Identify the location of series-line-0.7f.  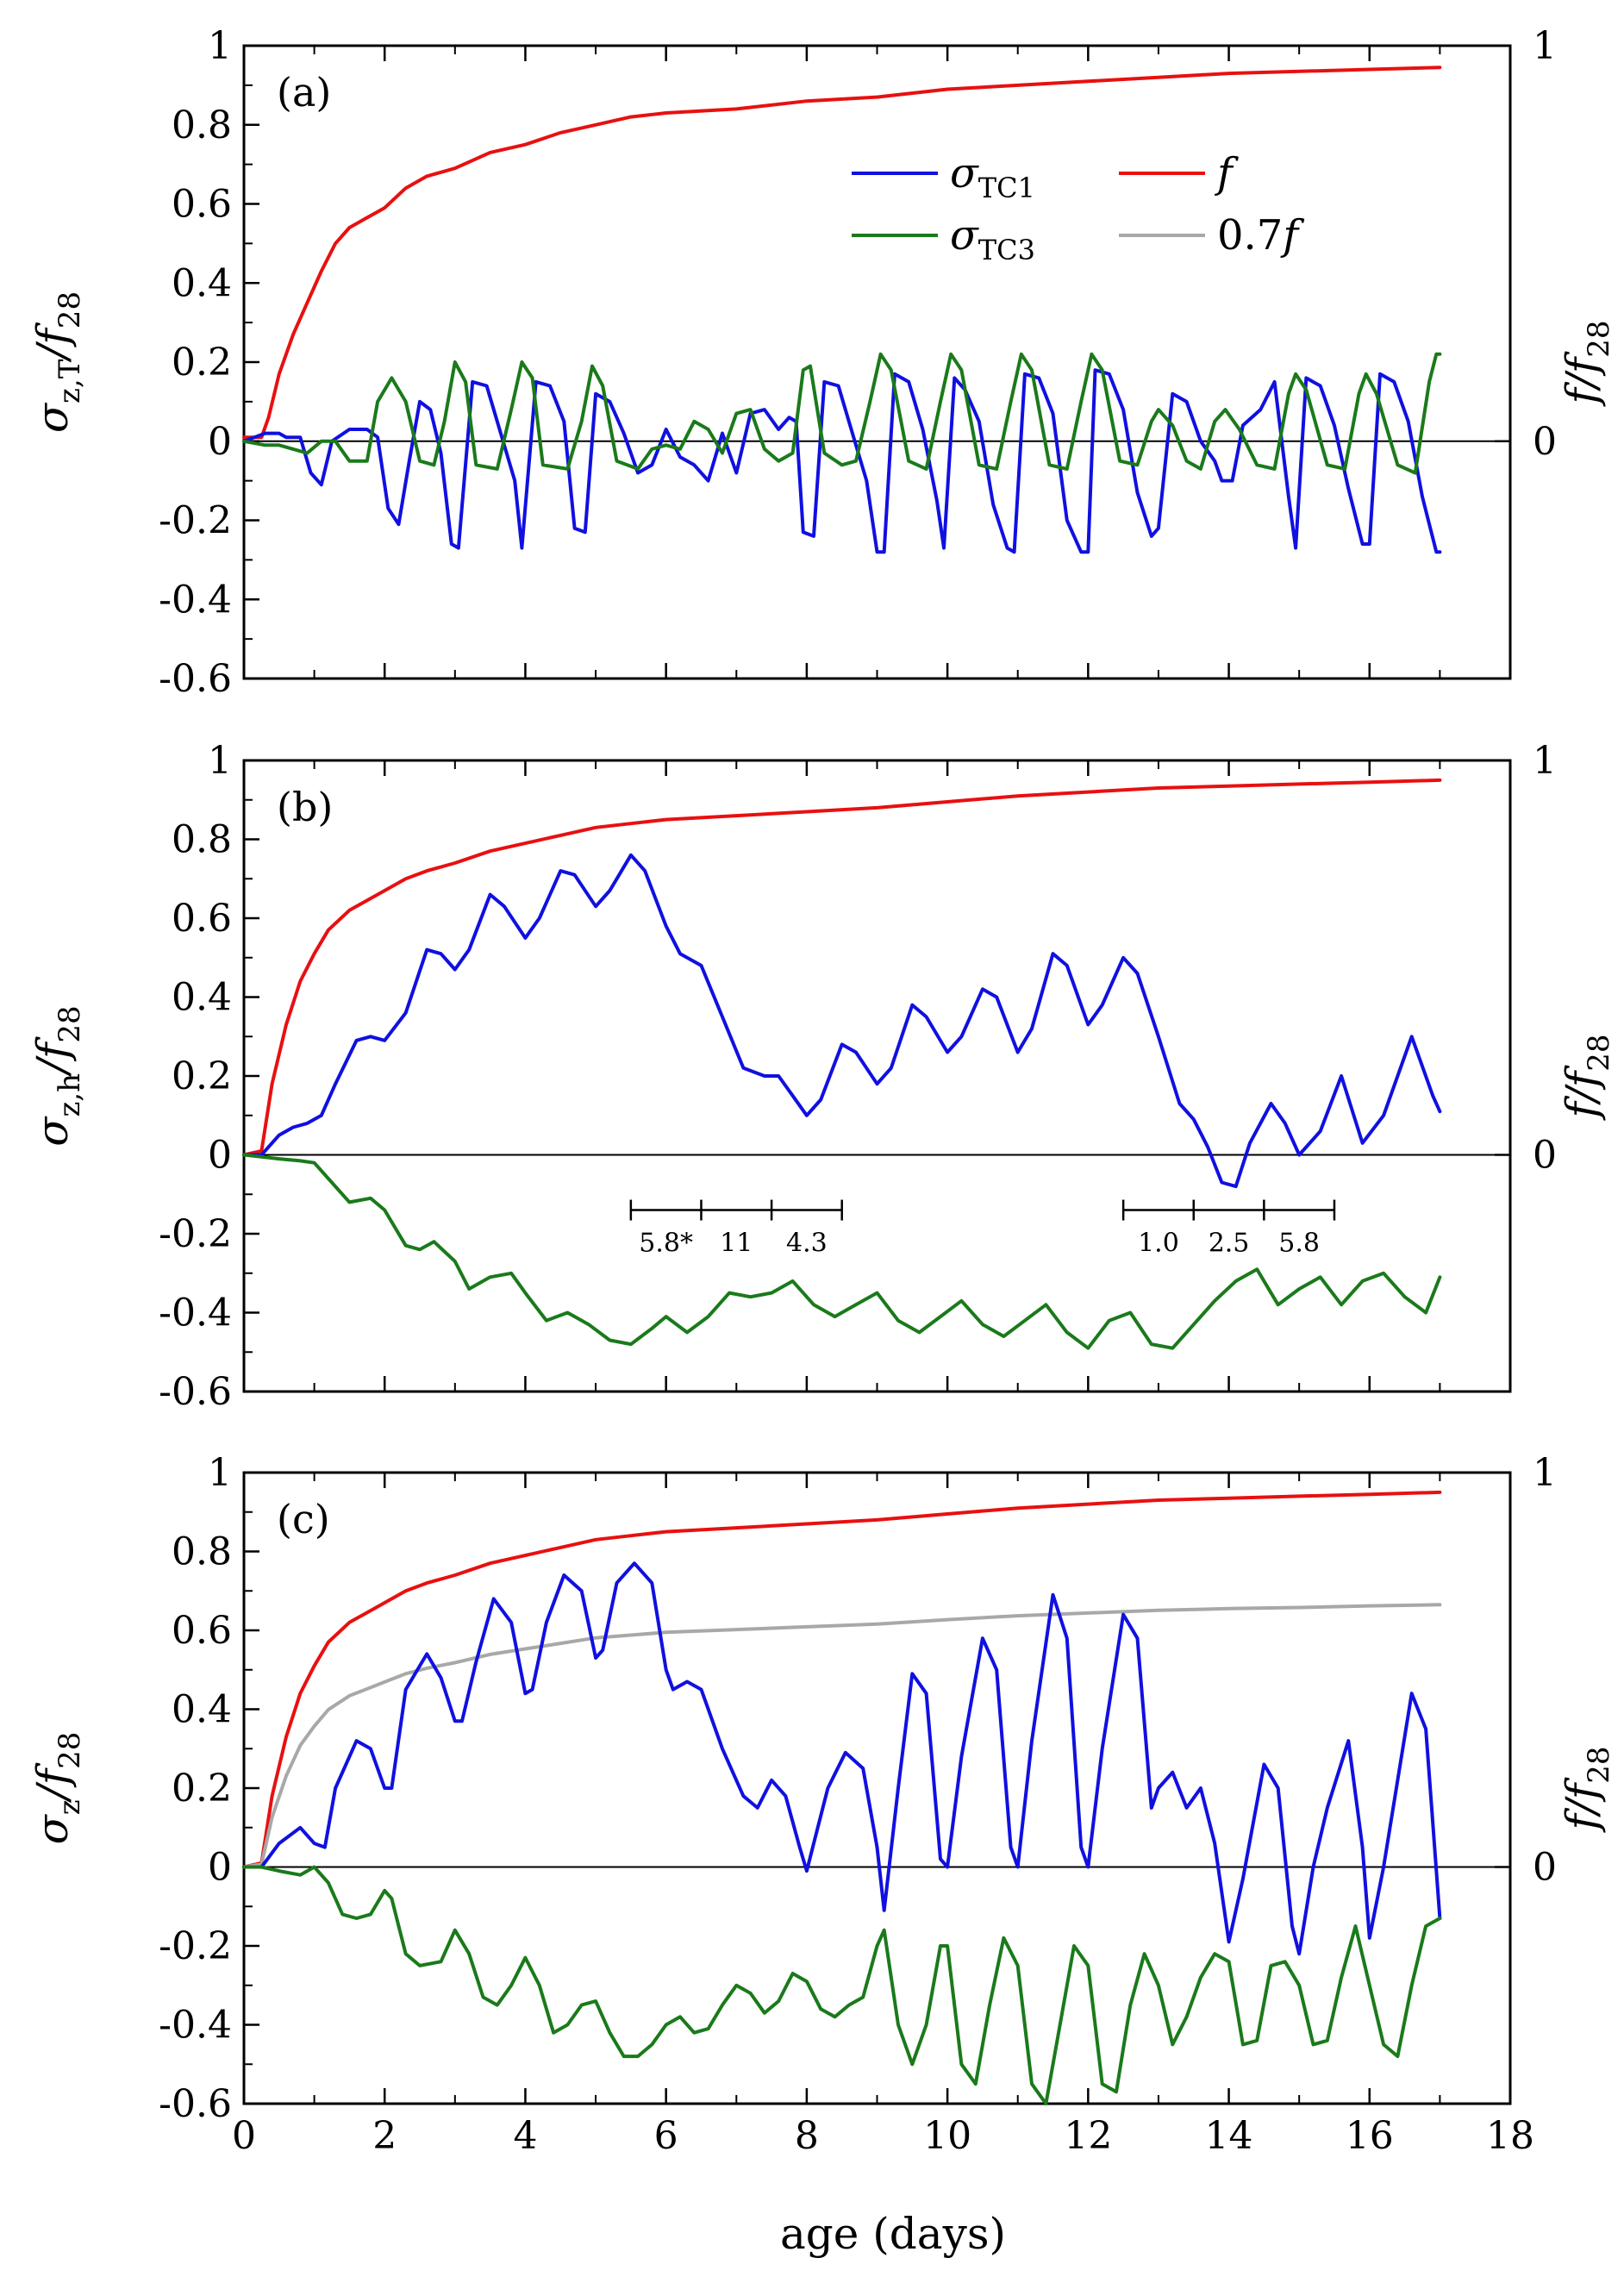
(842, 1736).